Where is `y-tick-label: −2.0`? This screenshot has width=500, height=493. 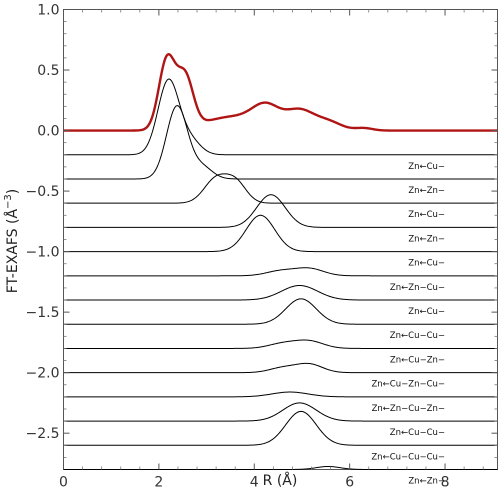 y-tick-label: −2.0 is located at coordinates (43, 374).